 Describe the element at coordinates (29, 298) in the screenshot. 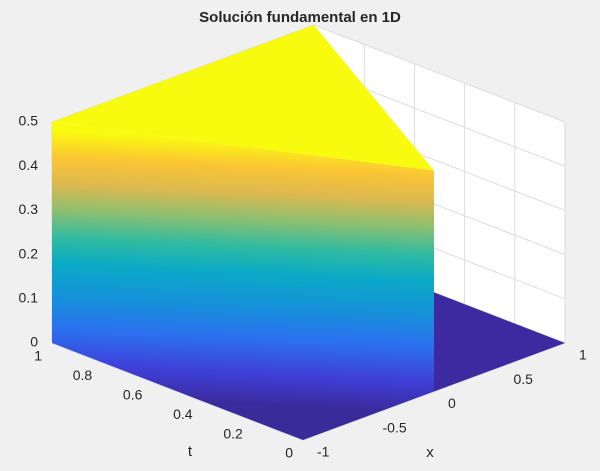

I see `z-tick-label: 0.1` at that location.